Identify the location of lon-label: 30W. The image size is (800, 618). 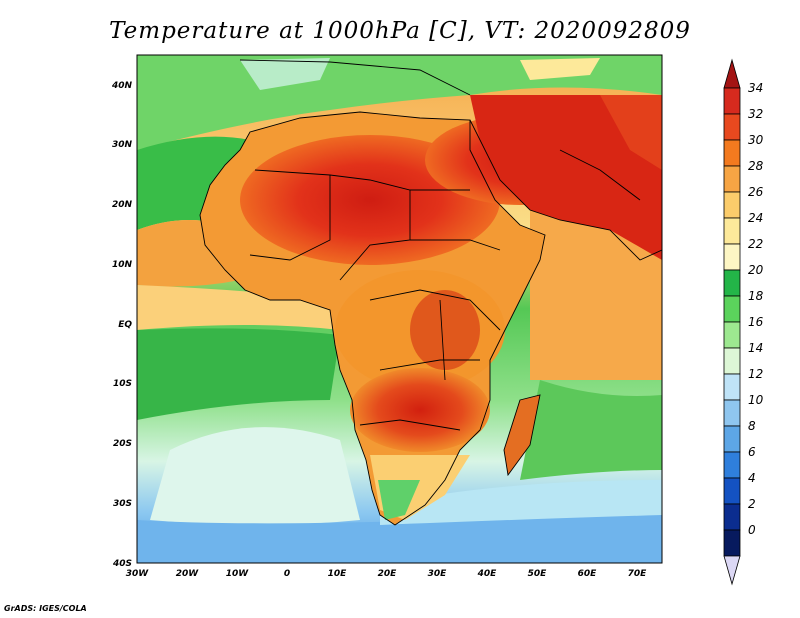
(138, 574).